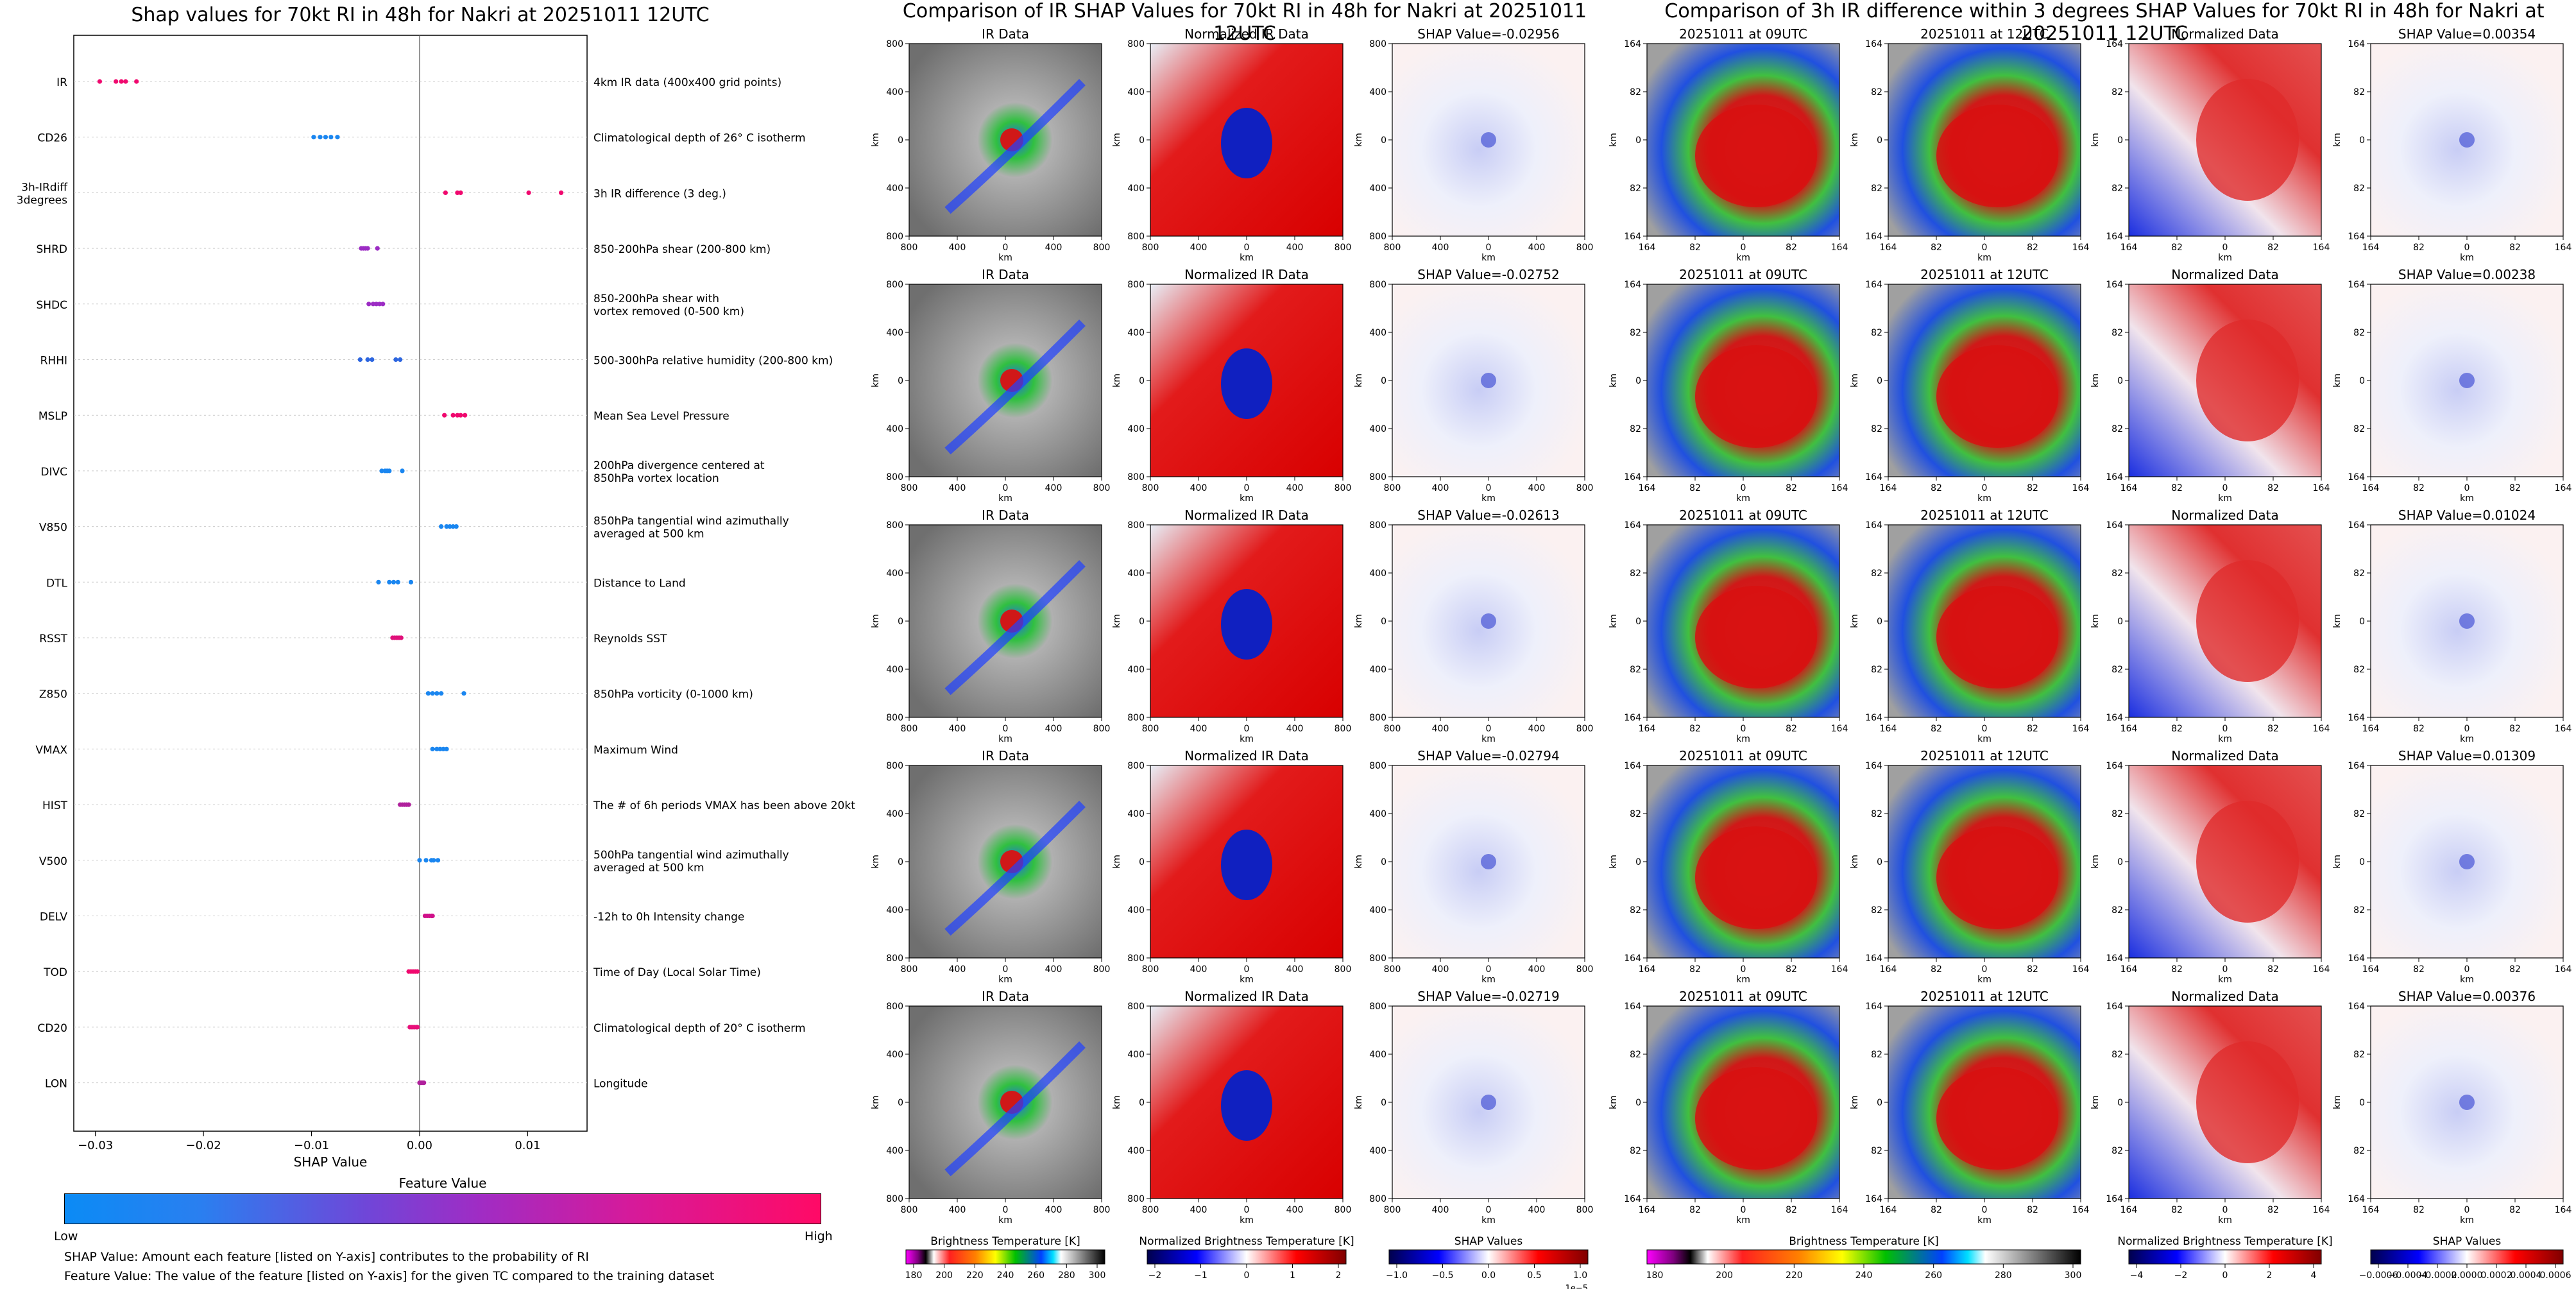  Describe the element at coordinates (53, 861) in the screenshot. I see `feature-name-label: V500` at that location.